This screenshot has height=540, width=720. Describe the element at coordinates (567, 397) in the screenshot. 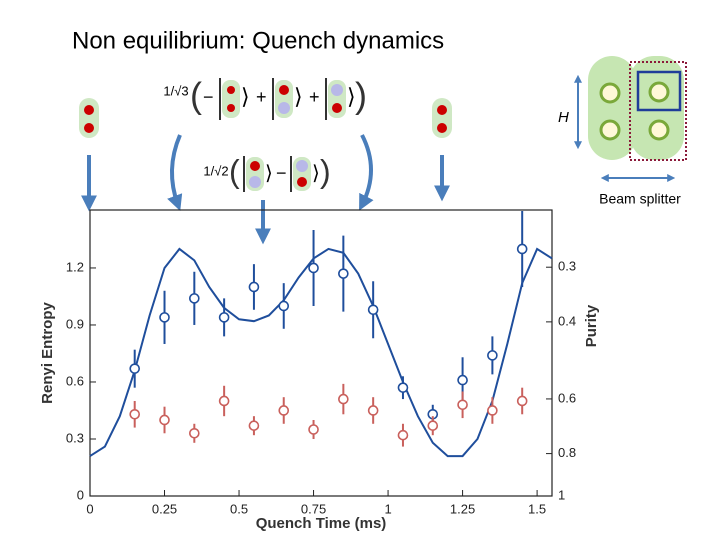

I see `y2-tick-label: 0.6` at that location.